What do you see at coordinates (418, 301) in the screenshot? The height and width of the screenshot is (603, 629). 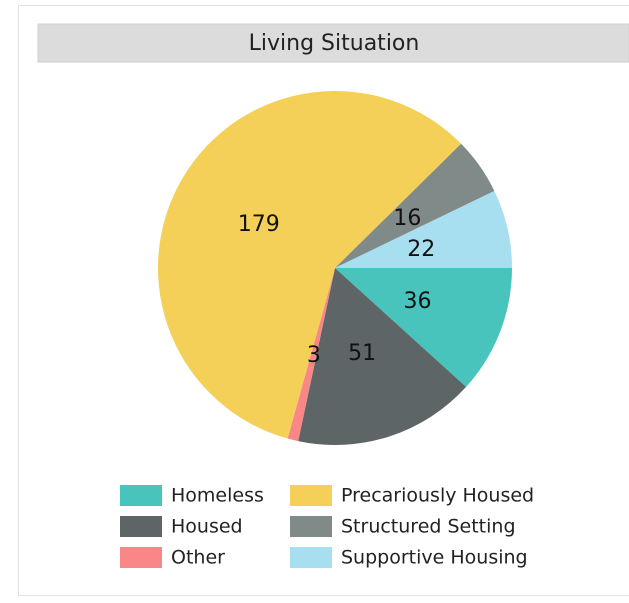 I see `data-label: 36` at bounding box center [418, 301].